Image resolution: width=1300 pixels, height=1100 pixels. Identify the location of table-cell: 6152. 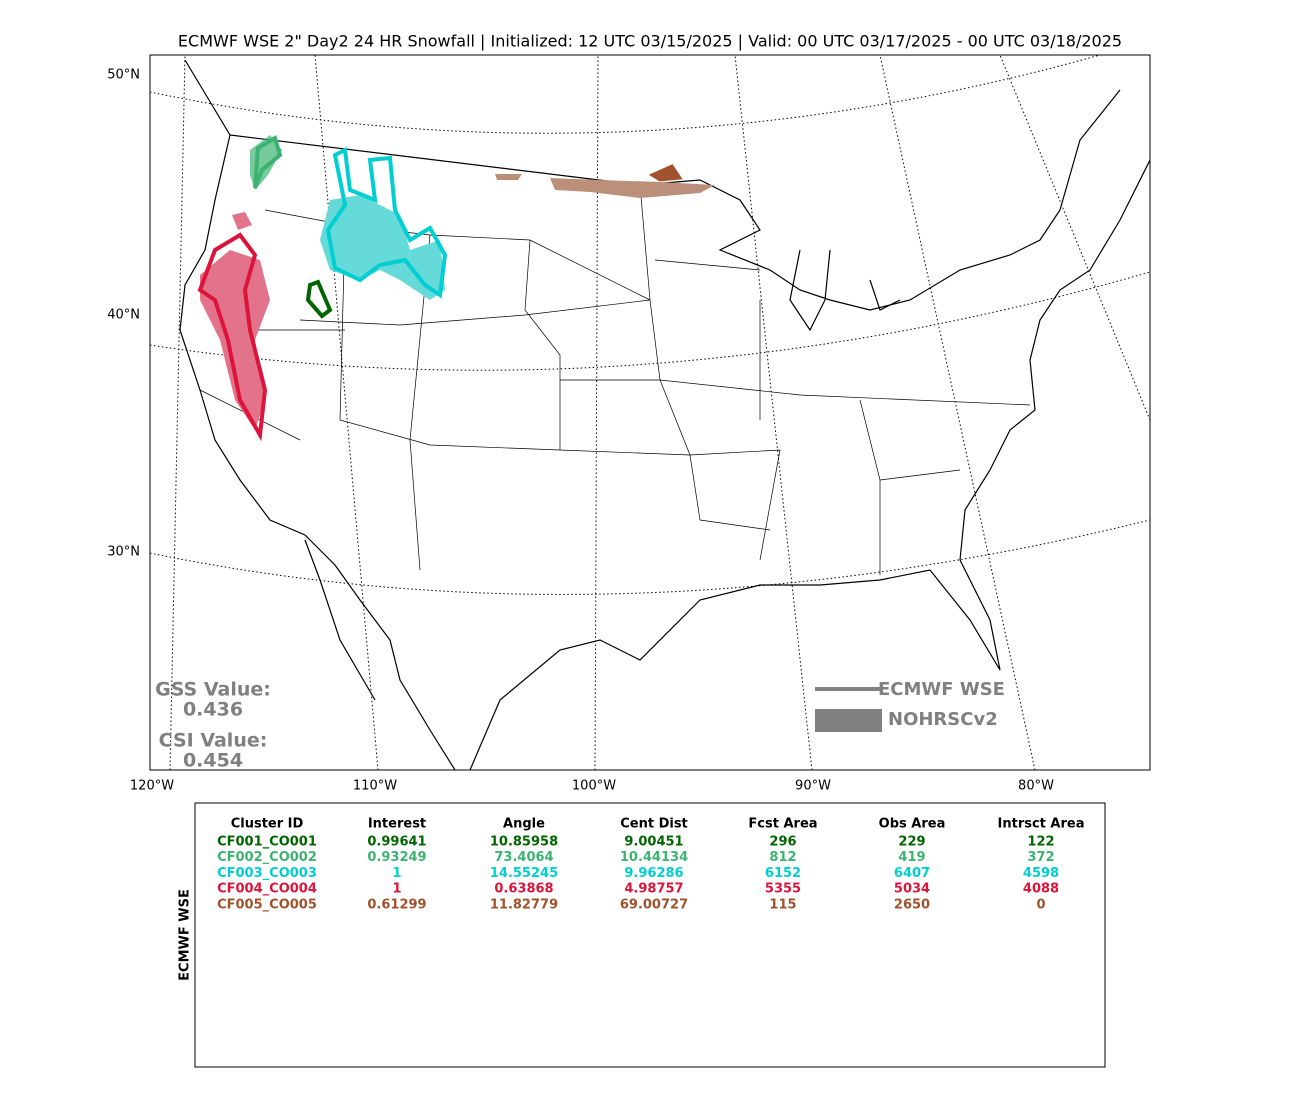
(783, 873).